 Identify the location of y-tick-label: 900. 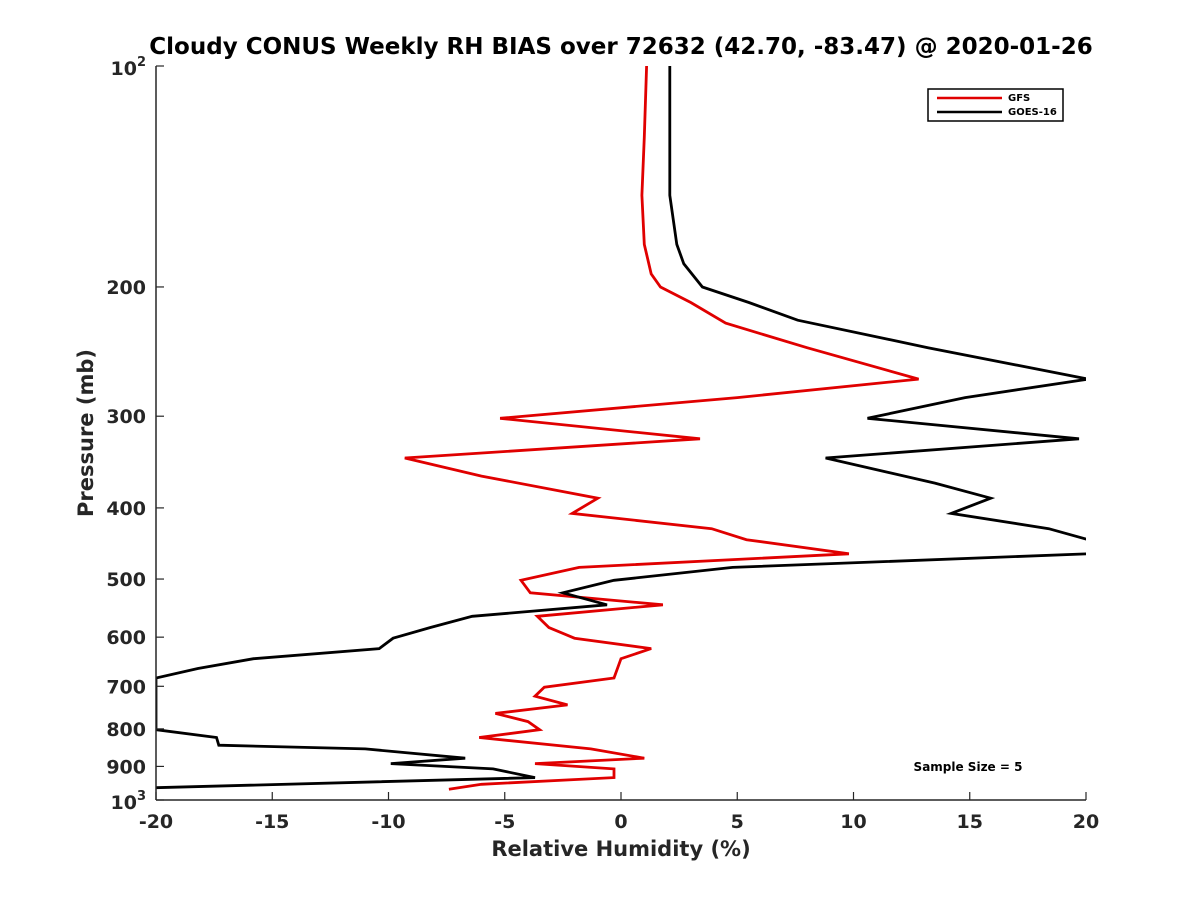
(126, 767).